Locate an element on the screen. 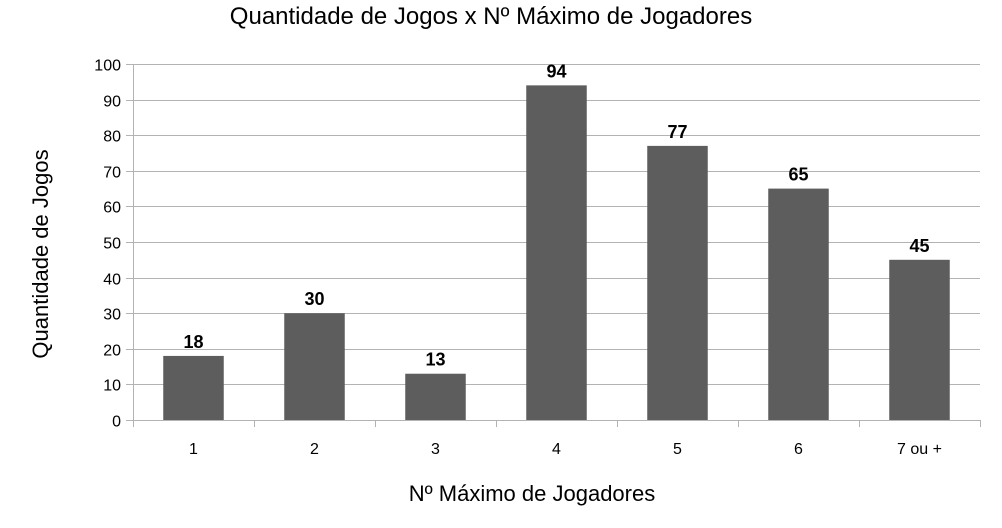 The image size is (1002, 528). y-tick-label: 50 is located at coordinates (112, 244).